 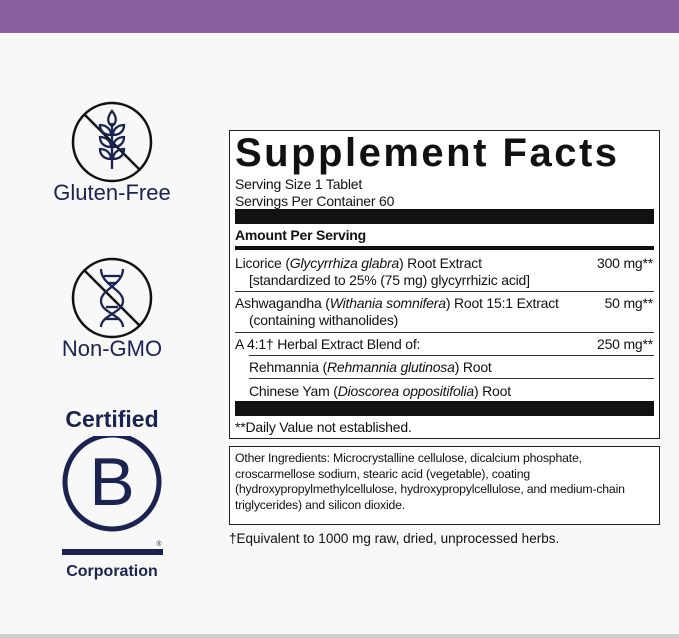 I want to click on ingredient-herbal-blend-amount: 250 mg**, so click(x=625, y=344).